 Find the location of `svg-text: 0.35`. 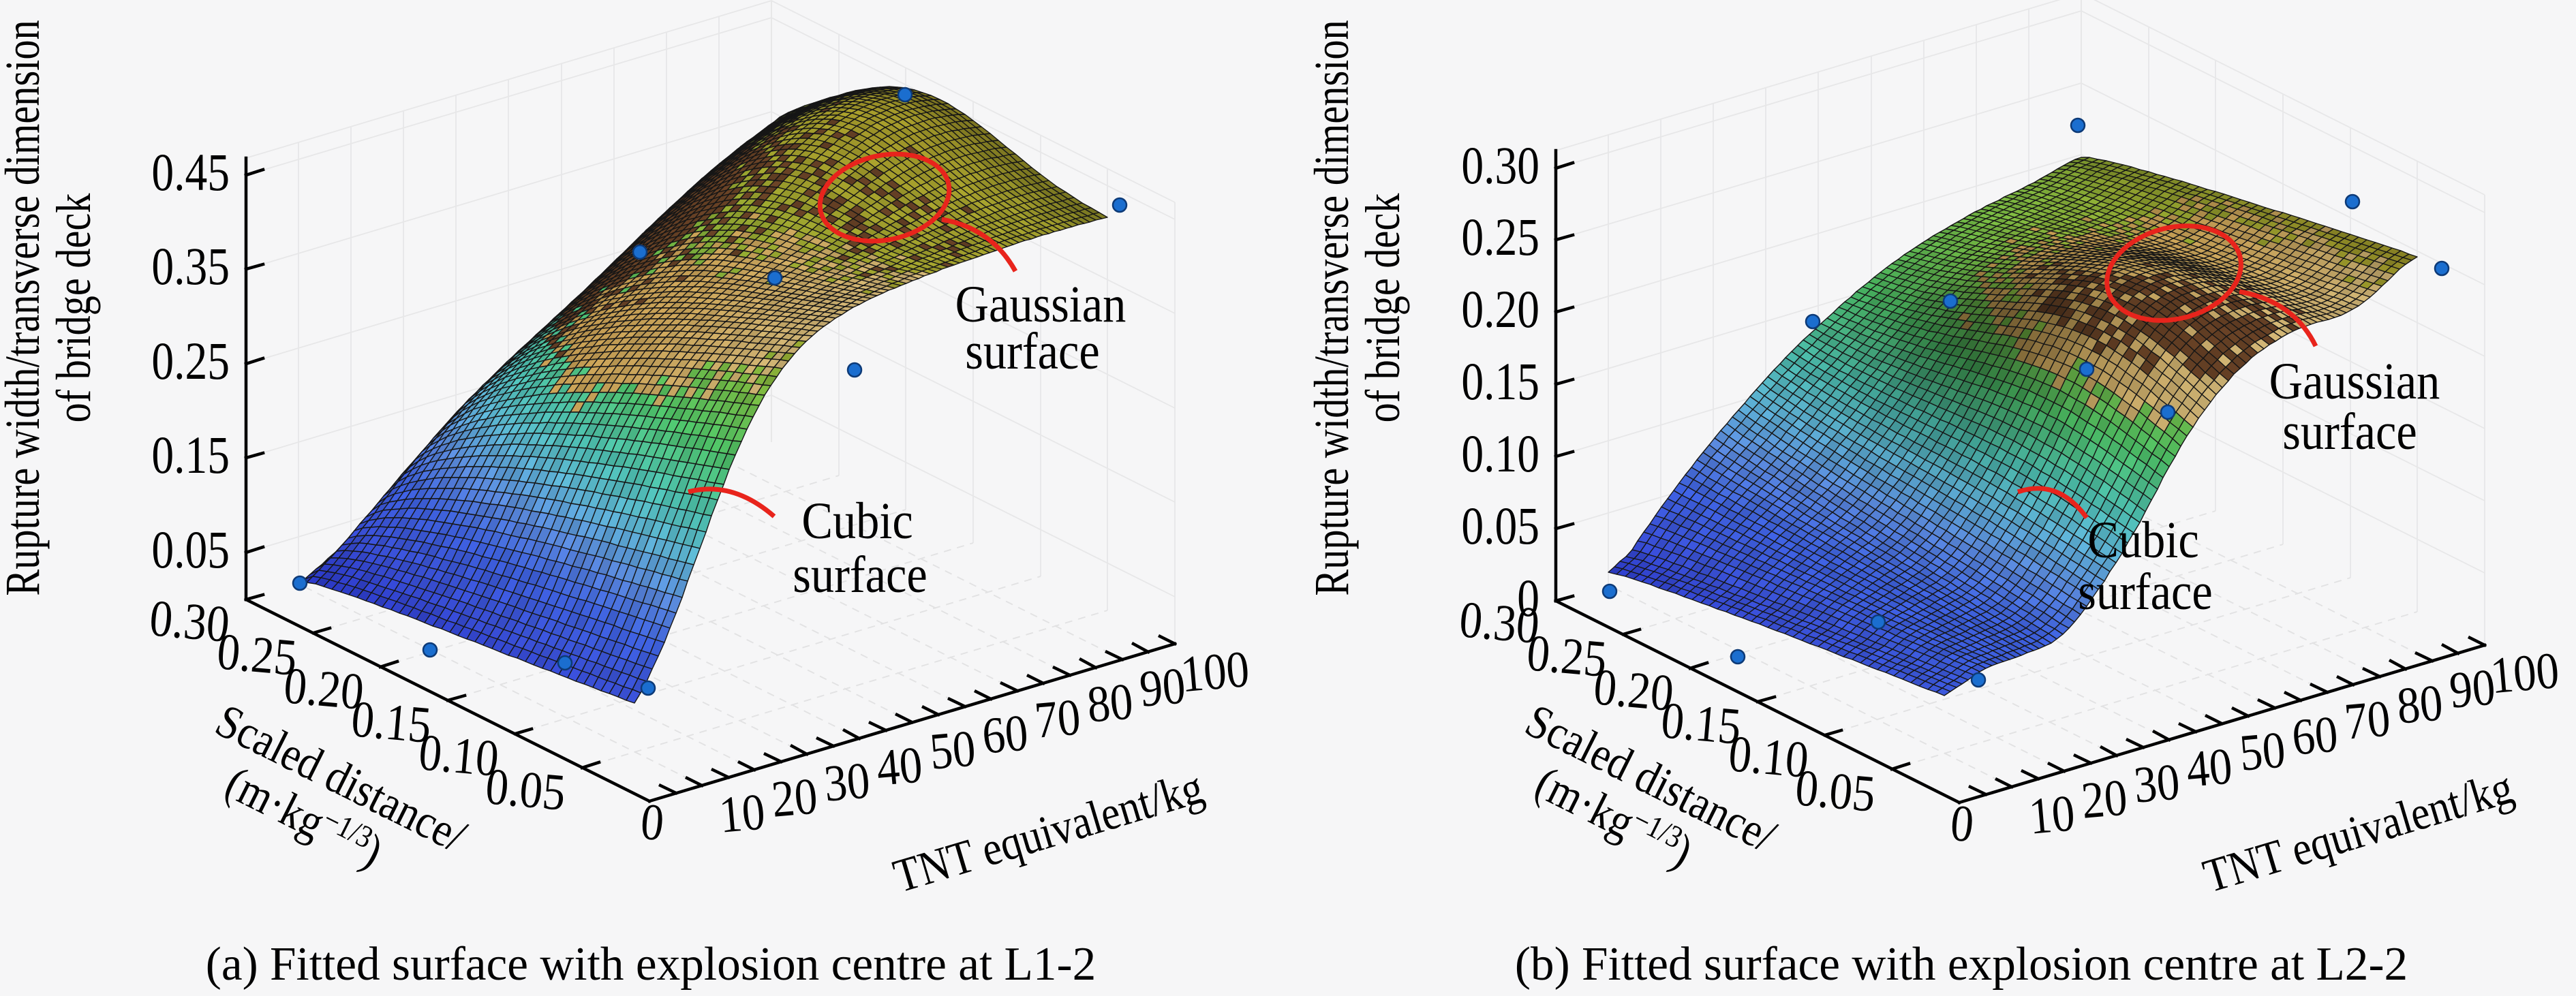

svg-text: 0.35 is located at coordinates (190, 266).